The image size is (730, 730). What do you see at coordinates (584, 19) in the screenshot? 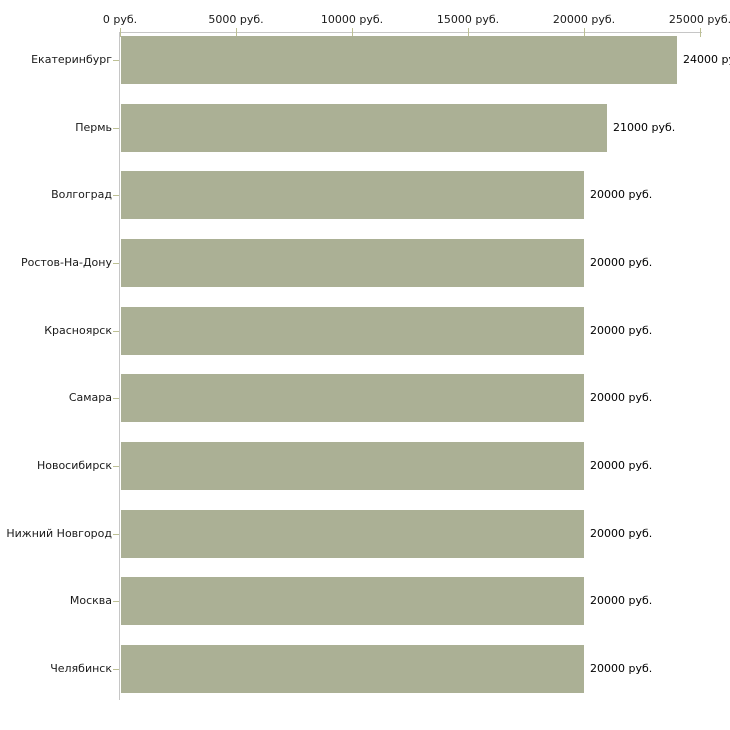
I see `x-axis-tick-label: 20000 руб.` at bounding box center [584, 19].